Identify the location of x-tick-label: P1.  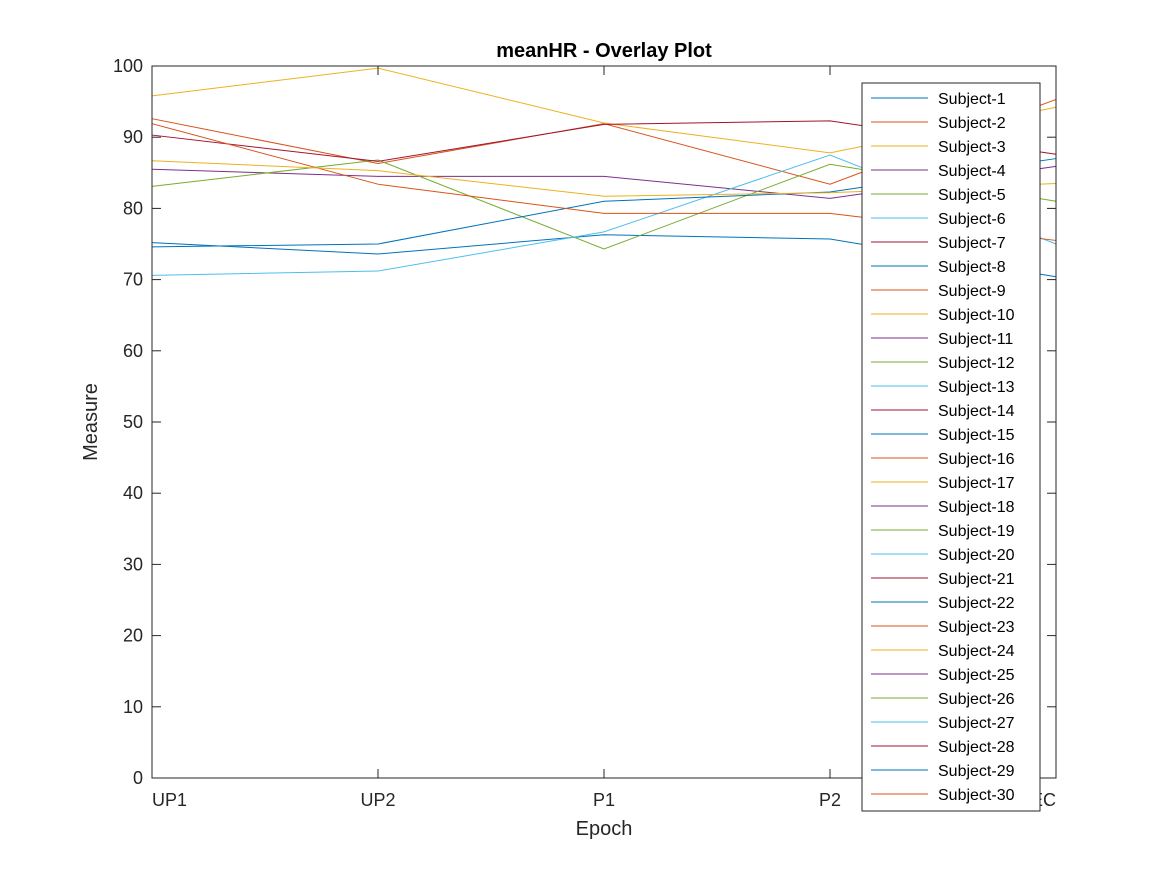
(604, 800).